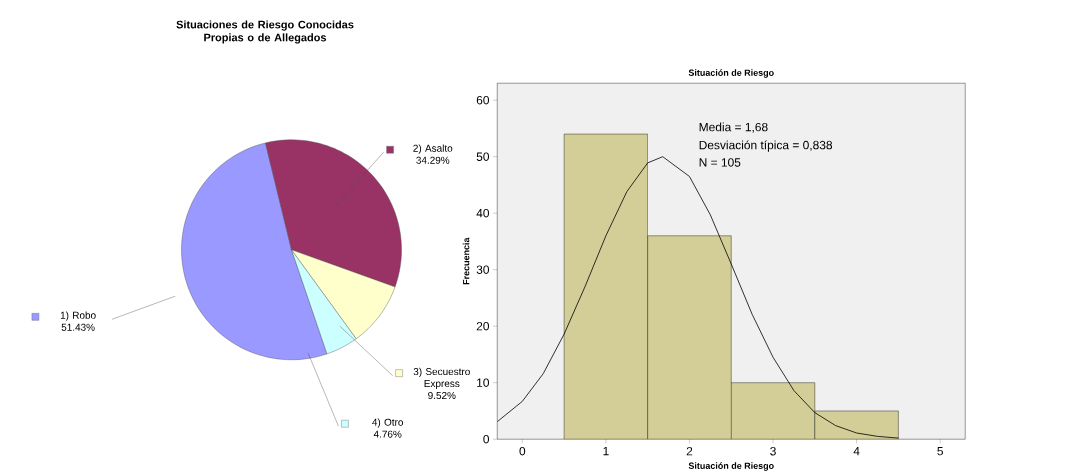  I want to click on legend-label: 2) Asalto, so click(433, 149).